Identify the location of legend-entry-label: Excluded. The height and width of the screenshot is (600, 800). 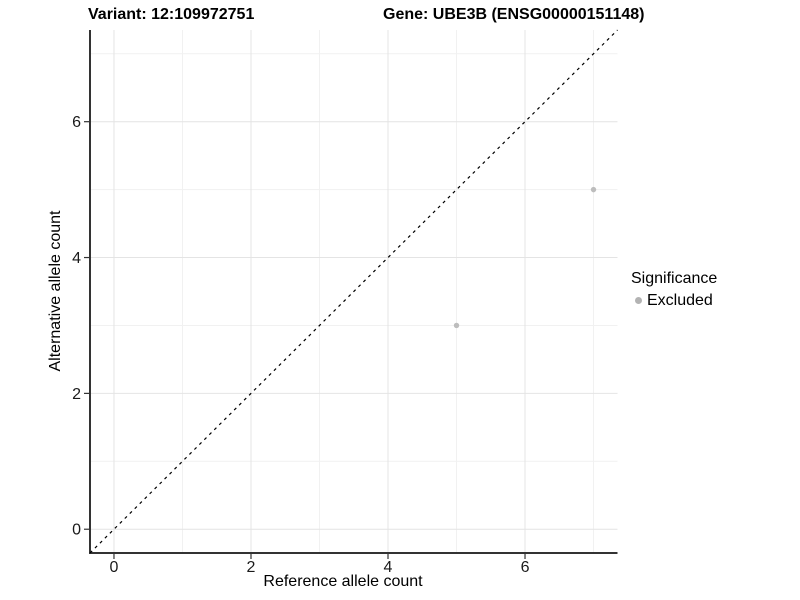
(680, 301).